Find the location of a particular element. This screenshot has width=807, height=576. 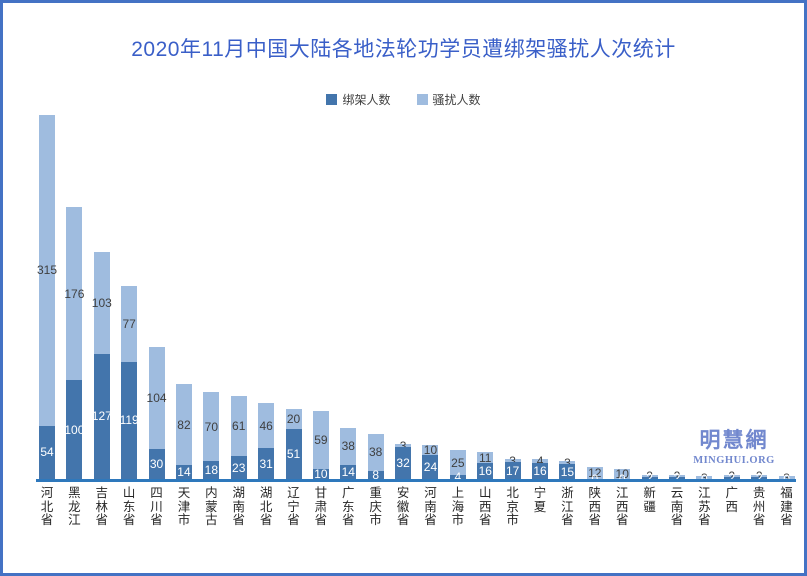

bar-column: 4 16 is located at coordinates (540, 295).